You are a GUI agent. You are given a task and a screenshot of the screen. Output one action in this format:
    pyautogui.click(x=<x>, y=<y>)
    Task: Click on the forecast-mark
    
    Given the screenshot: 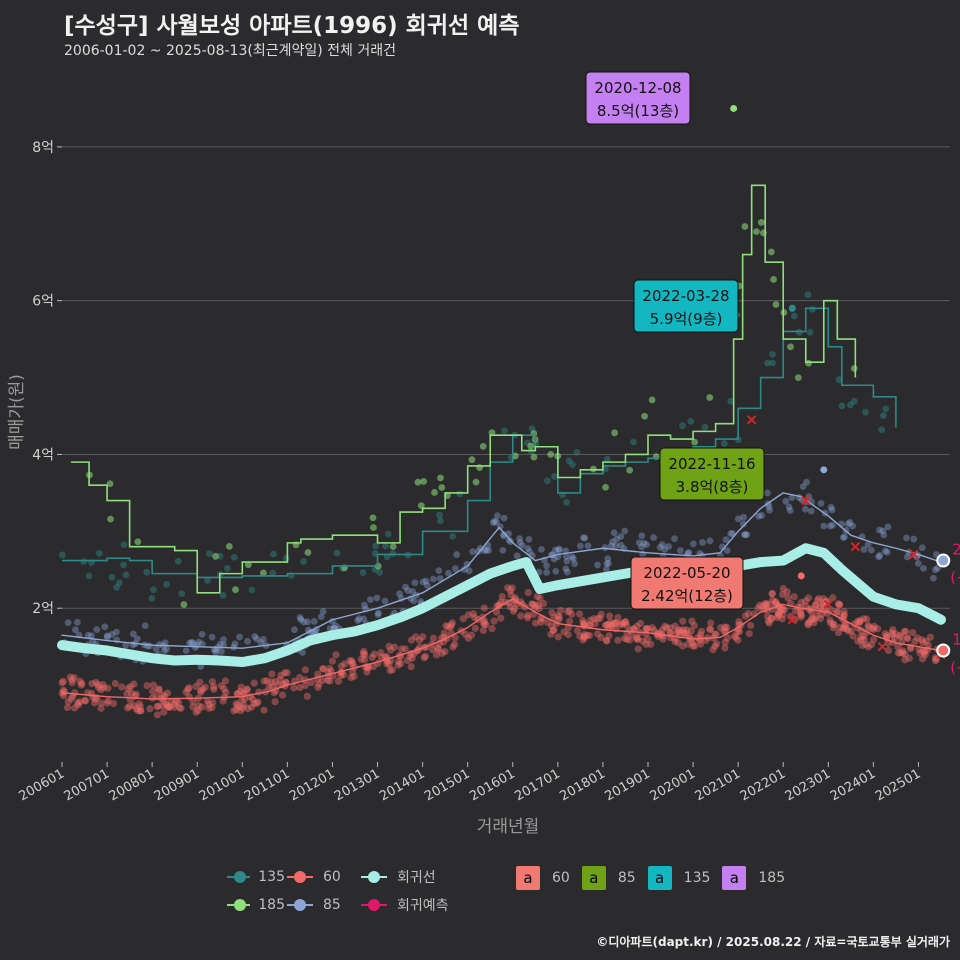 What is the action you would take?
    pyautogui.click(x=855, y=547)
    